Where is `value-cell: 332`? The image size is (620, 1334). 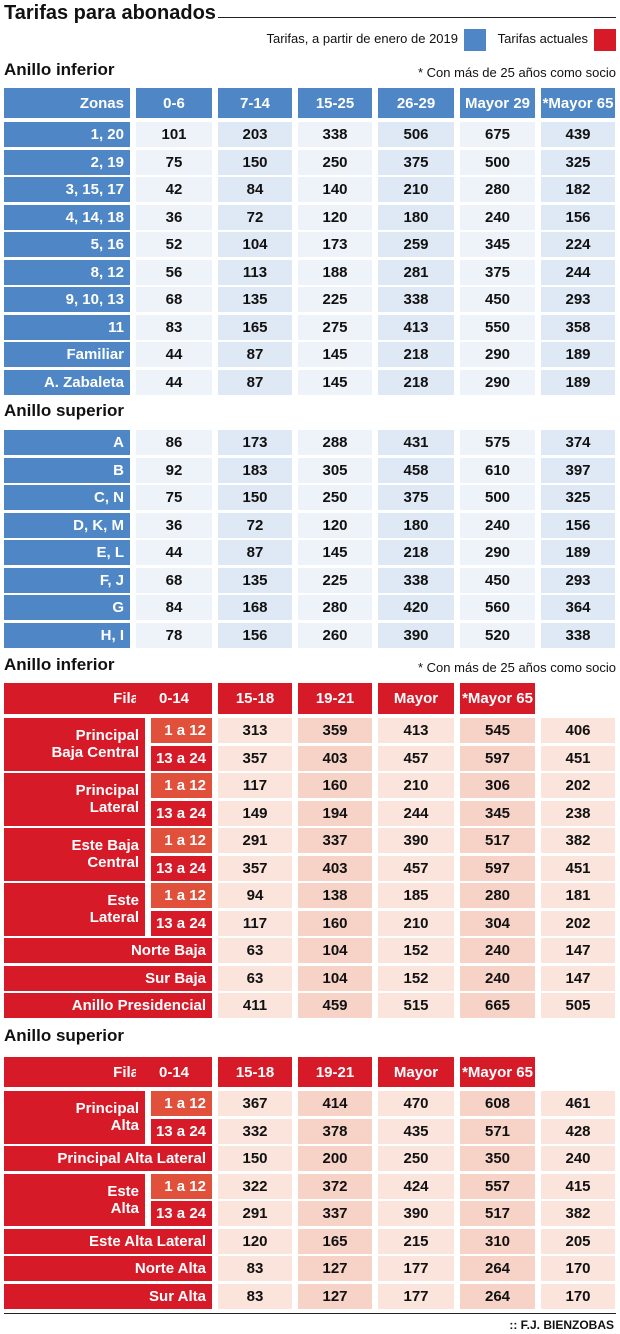
value-cell: 332 is located at coordinates (255, 1131).